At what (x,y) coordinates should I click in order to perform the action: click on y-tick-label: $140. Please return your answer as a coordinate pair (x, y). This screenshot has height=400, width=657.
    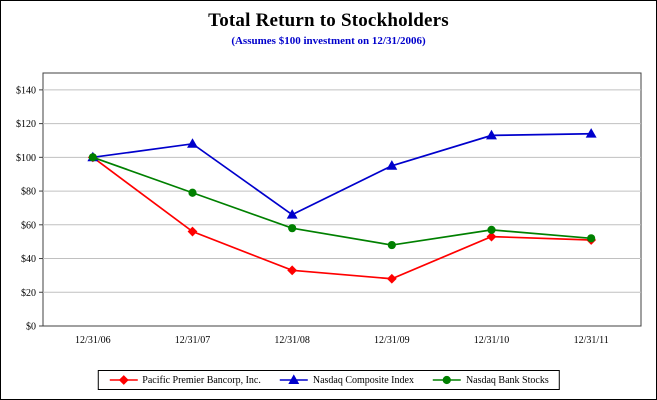
    Looking at the image, I should click on (26, 90).